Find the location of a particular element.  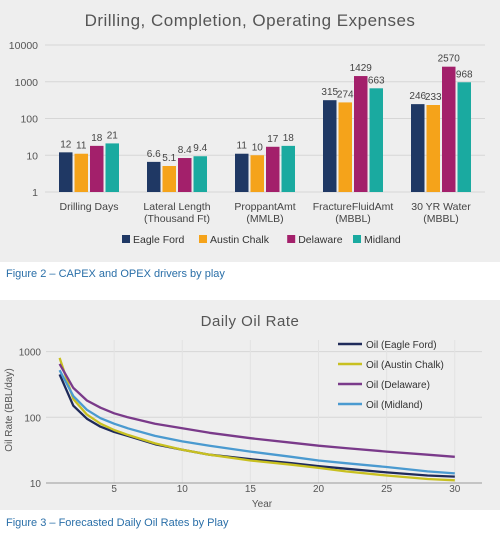

data-label: 663 is located at coordinates (376, 80).